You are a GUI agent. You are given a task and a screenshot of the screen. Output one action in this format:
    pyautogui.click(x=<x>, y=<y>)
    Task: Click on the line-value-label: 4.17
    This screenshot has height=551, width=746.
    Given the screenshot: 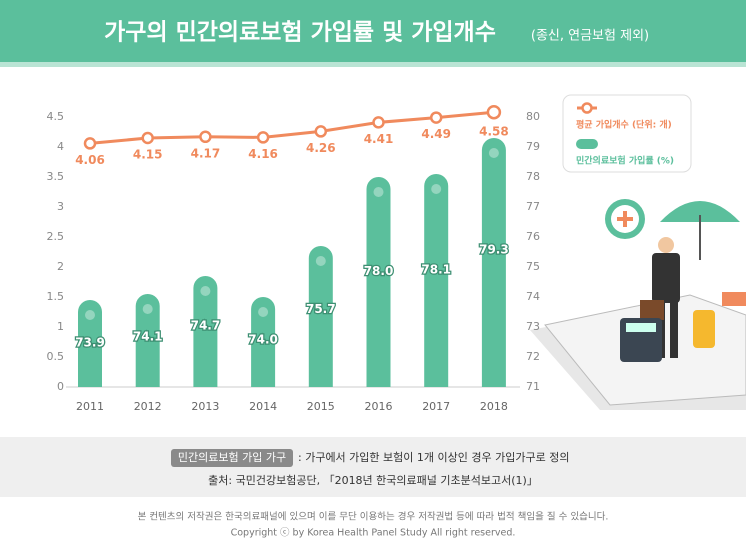 What is the action you would take?
    pyautogui.click(x=206, y=153)
    